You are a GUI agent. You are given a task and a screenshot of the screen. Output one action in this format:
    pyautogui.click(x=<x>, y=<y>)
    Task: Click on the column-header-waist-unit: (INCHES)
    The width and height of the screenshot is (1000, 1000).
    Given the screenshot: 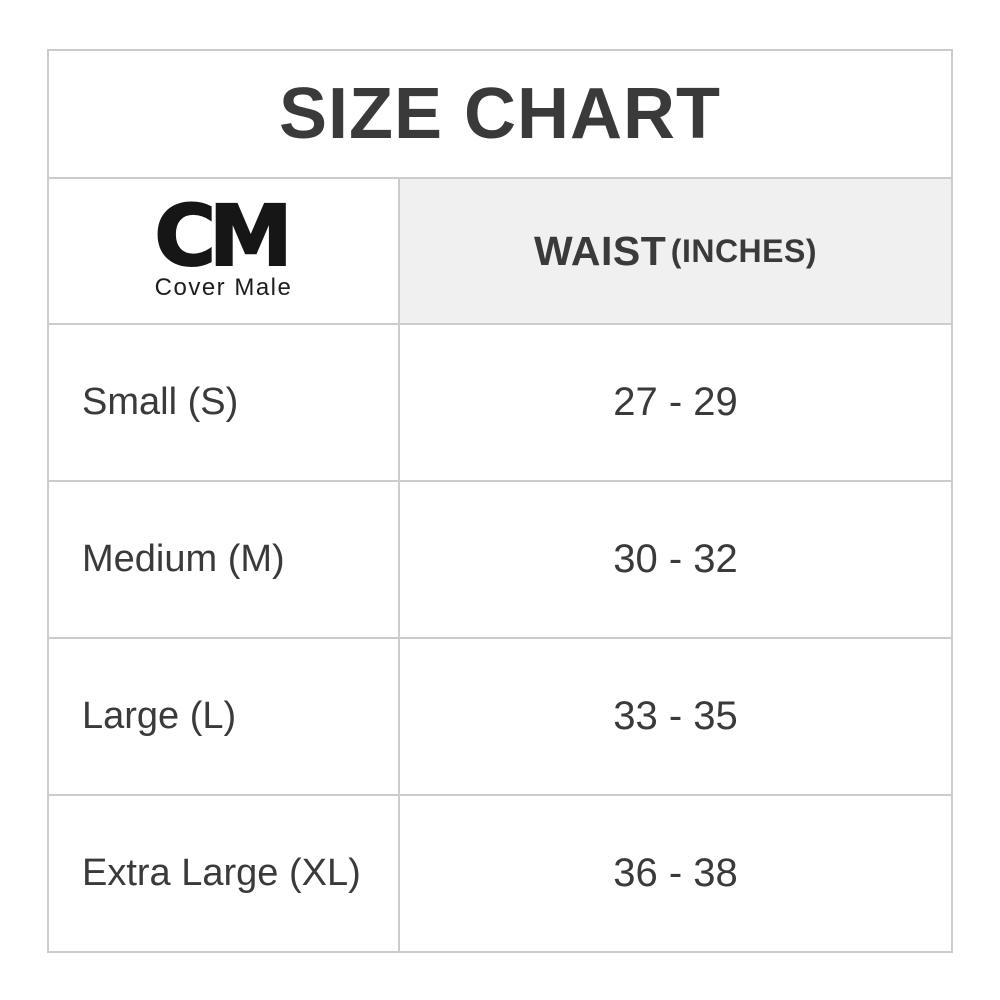 What is the action you would take?
    pyautogui.click(x=743, y=250)
    